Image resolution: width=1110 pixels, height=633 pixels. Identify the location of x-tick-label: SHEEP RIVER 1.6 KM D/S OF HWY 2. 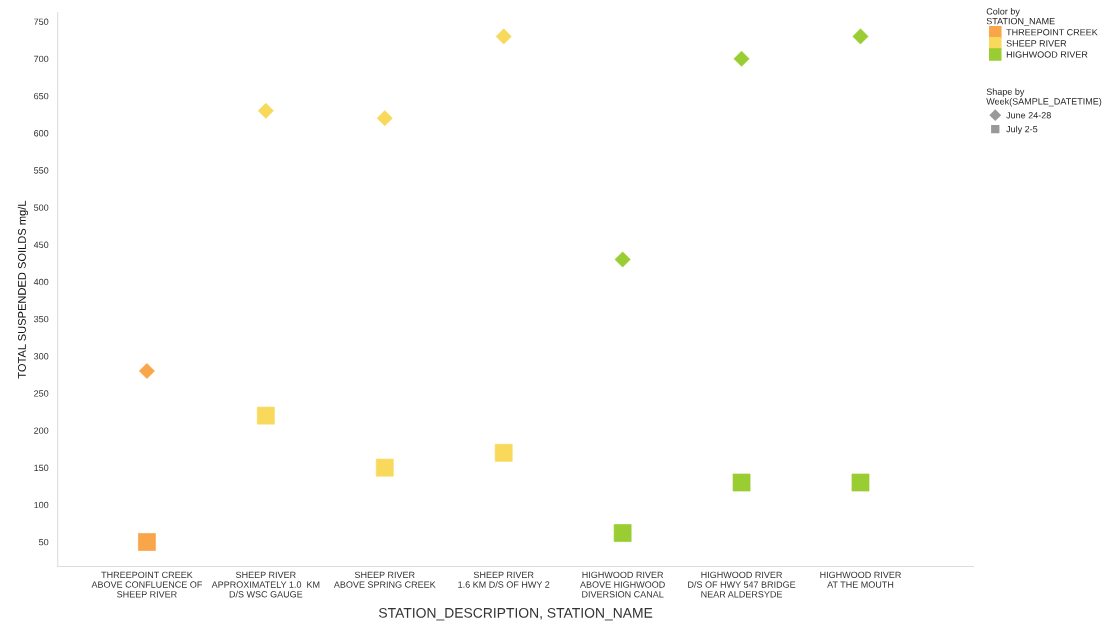
(504, 579).